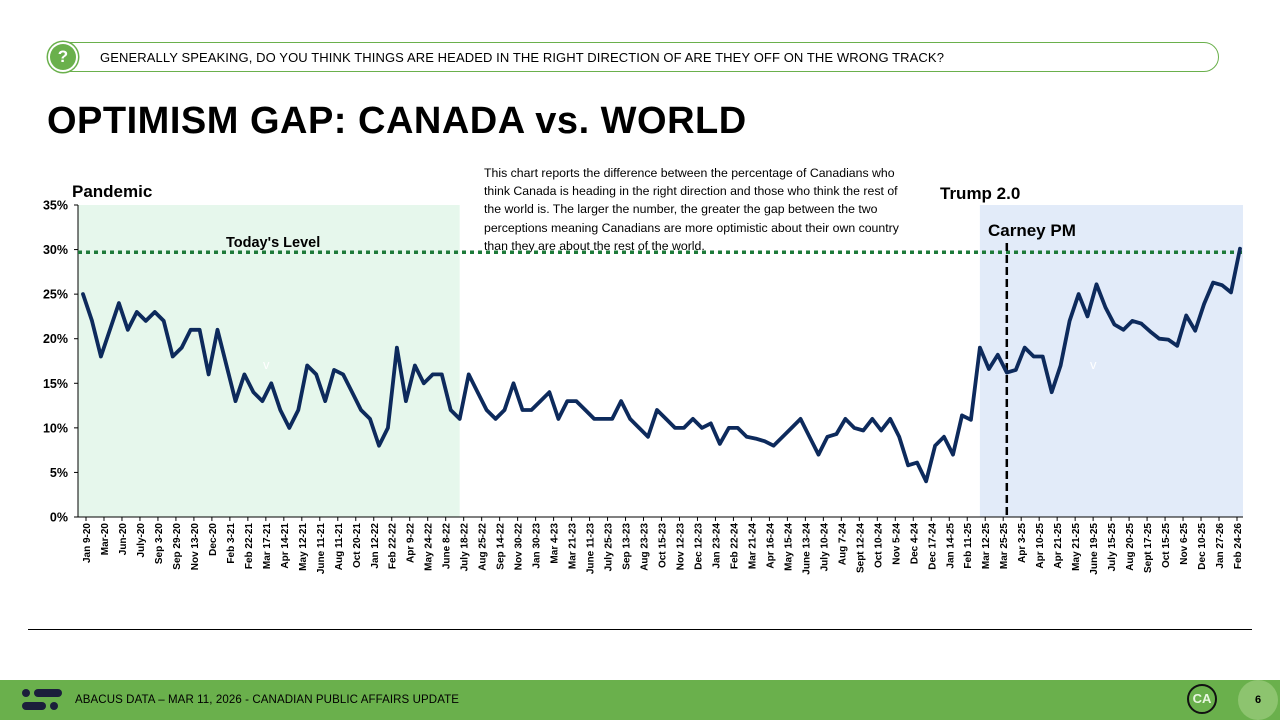 The width and height of the screenshot is (1280, 720). I want to click on todays-level-label: Today's Level, so click(273, 243).